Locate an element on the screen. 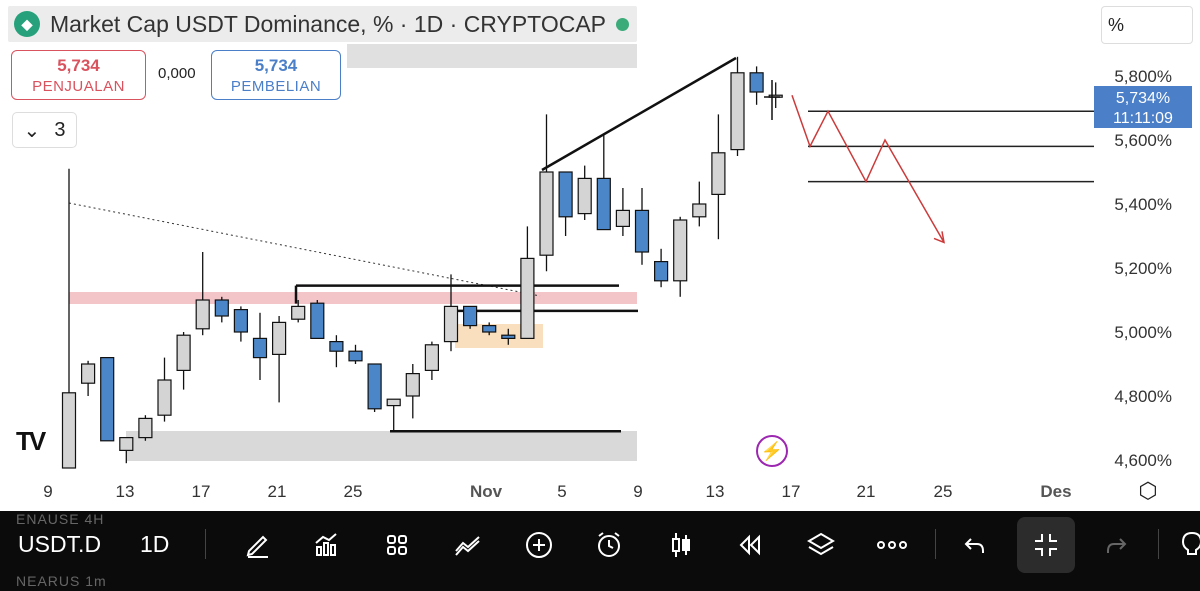 The height and width of the screenshot is (591, 1200). chevron-down-icon: ⌄ is located at coordinates (32, 130).